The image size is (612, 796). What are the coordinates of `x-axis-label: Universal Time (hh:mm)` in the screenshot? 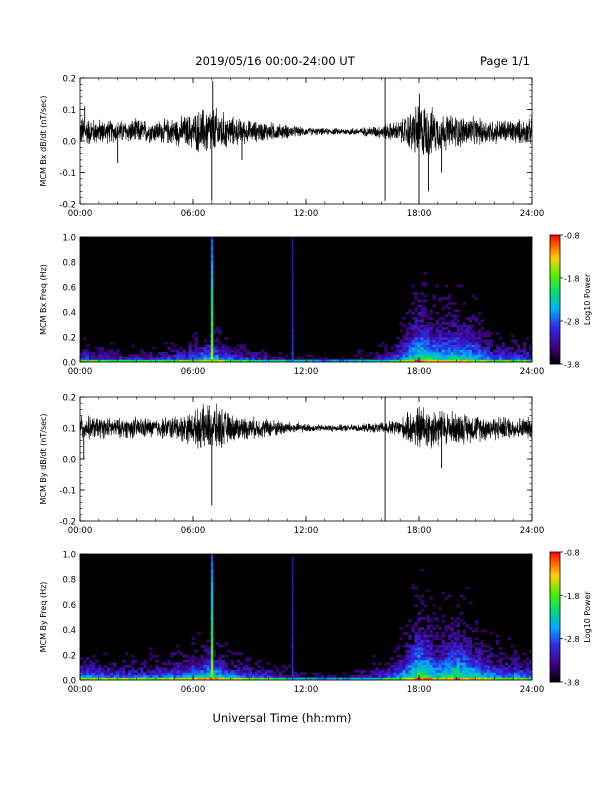 It's located at (281, 718).